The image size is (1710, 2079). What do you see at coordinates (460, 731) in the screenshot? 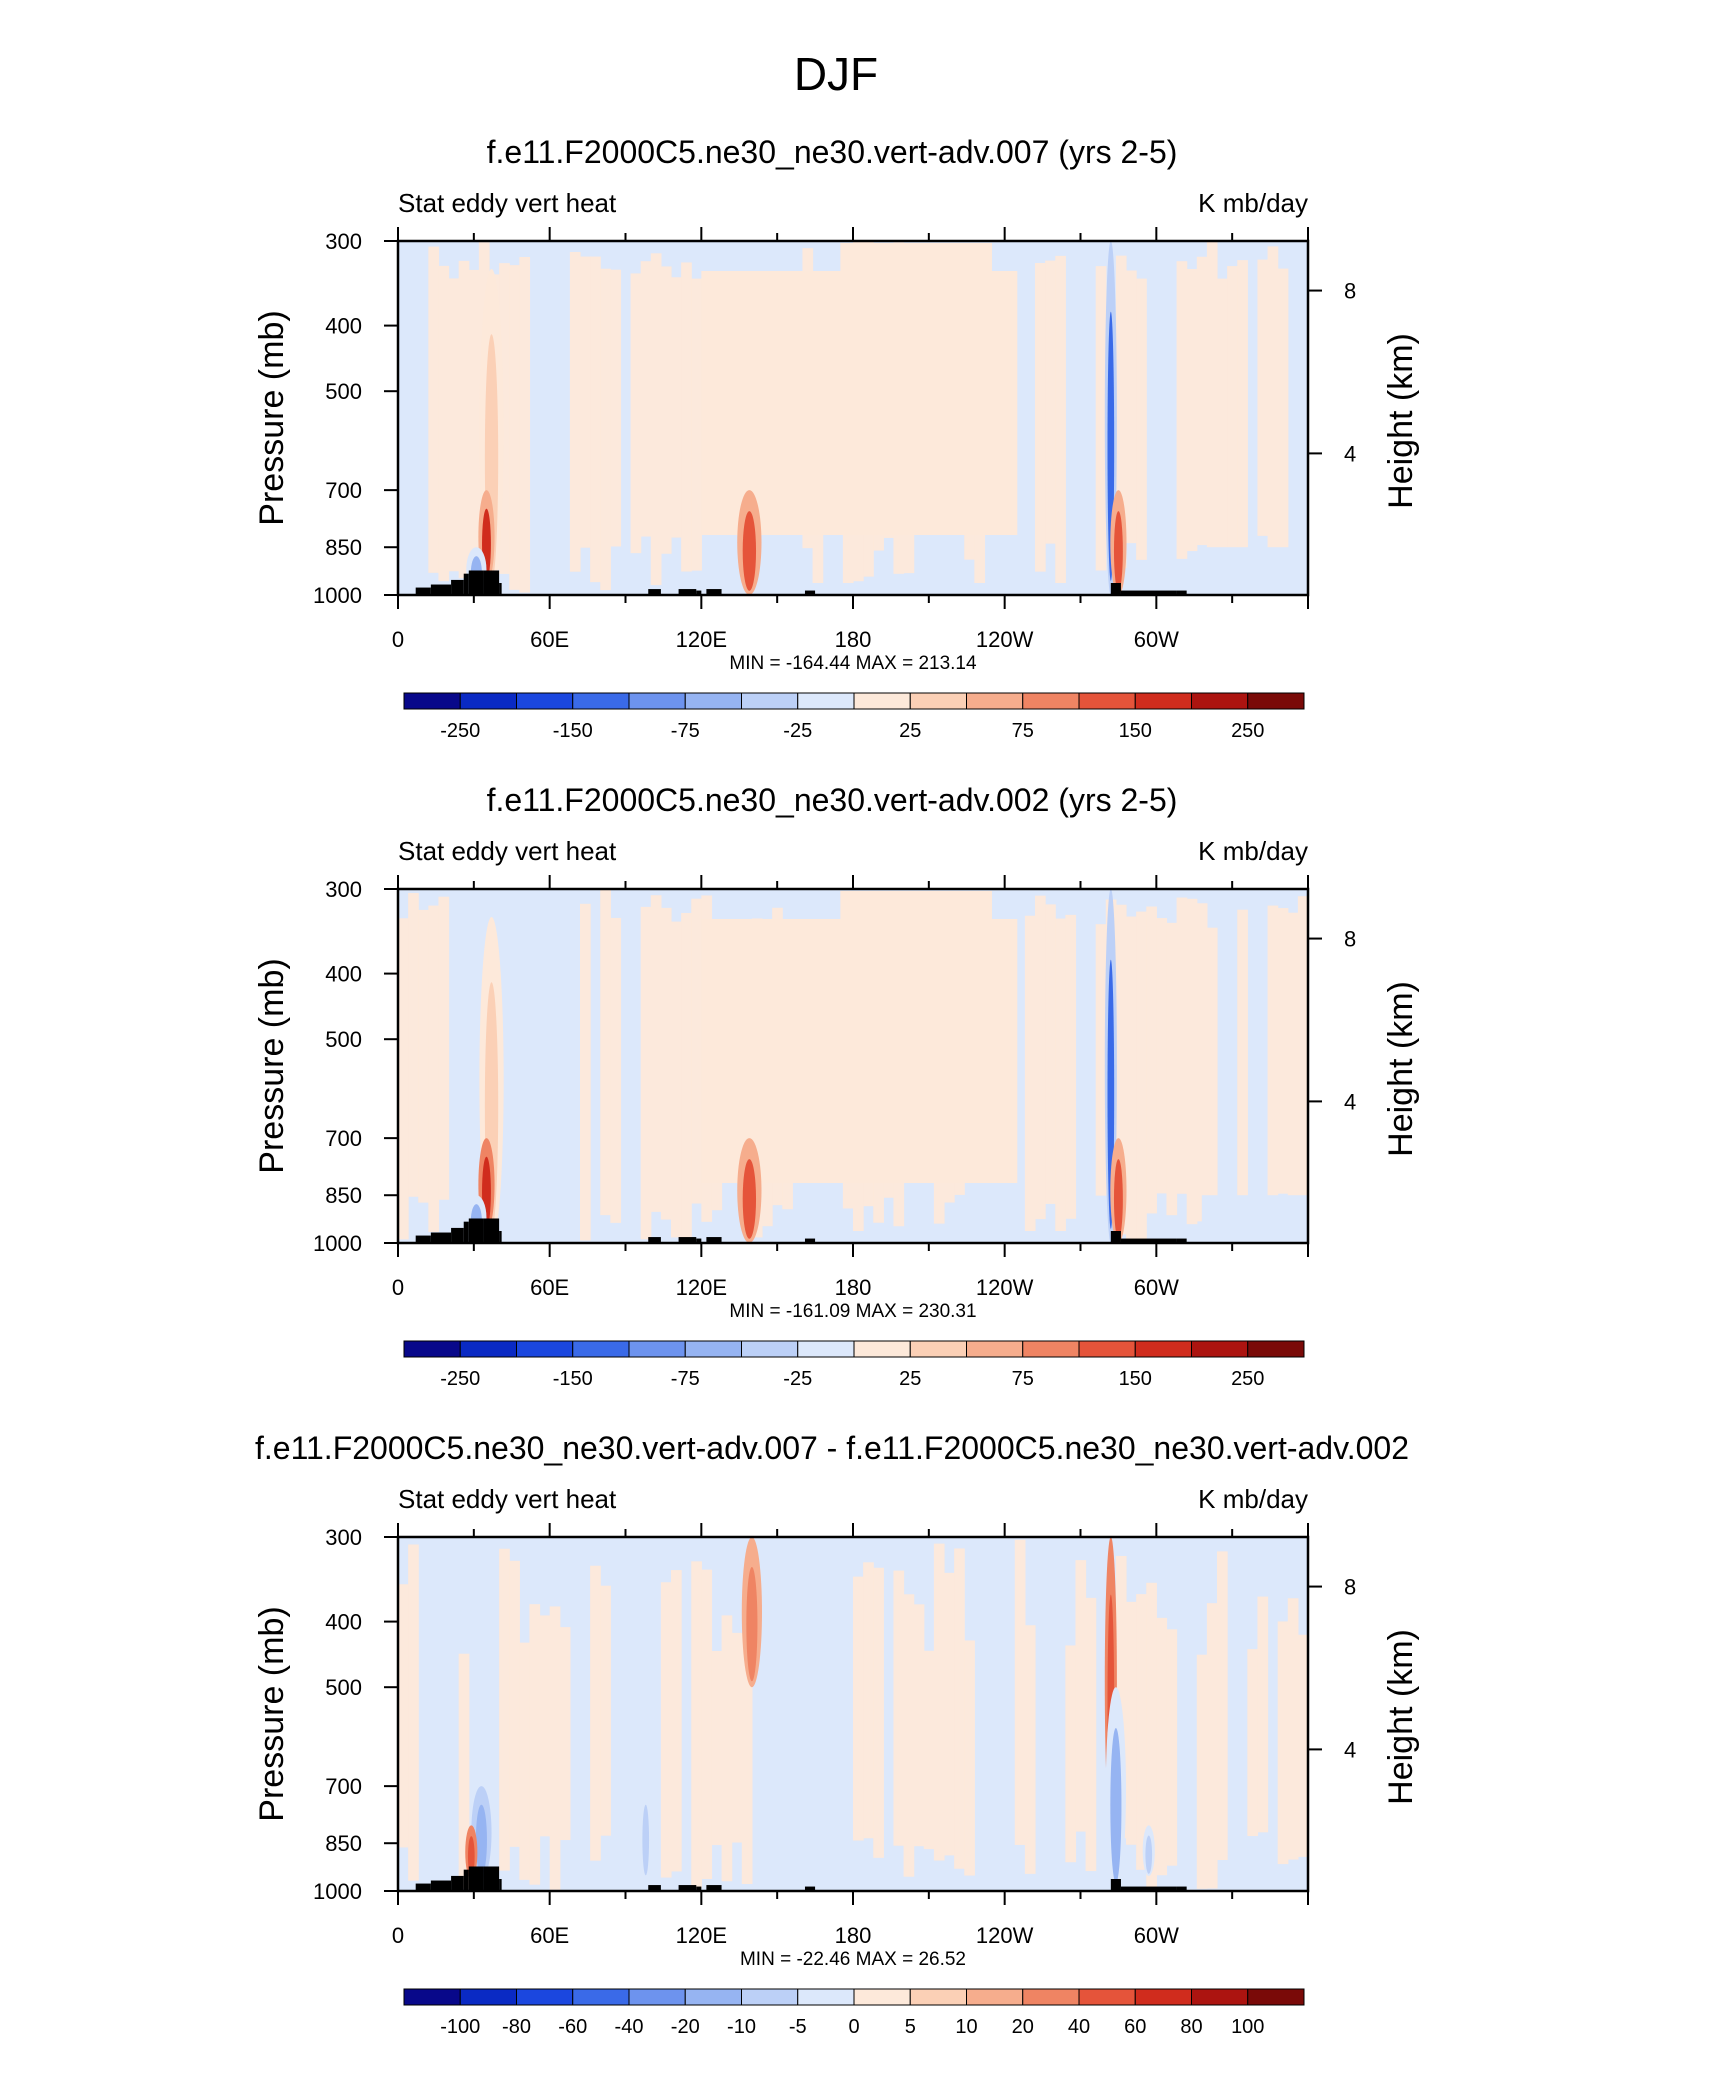
I see `colorbar-label: -250` at bounding box center [460, 731].